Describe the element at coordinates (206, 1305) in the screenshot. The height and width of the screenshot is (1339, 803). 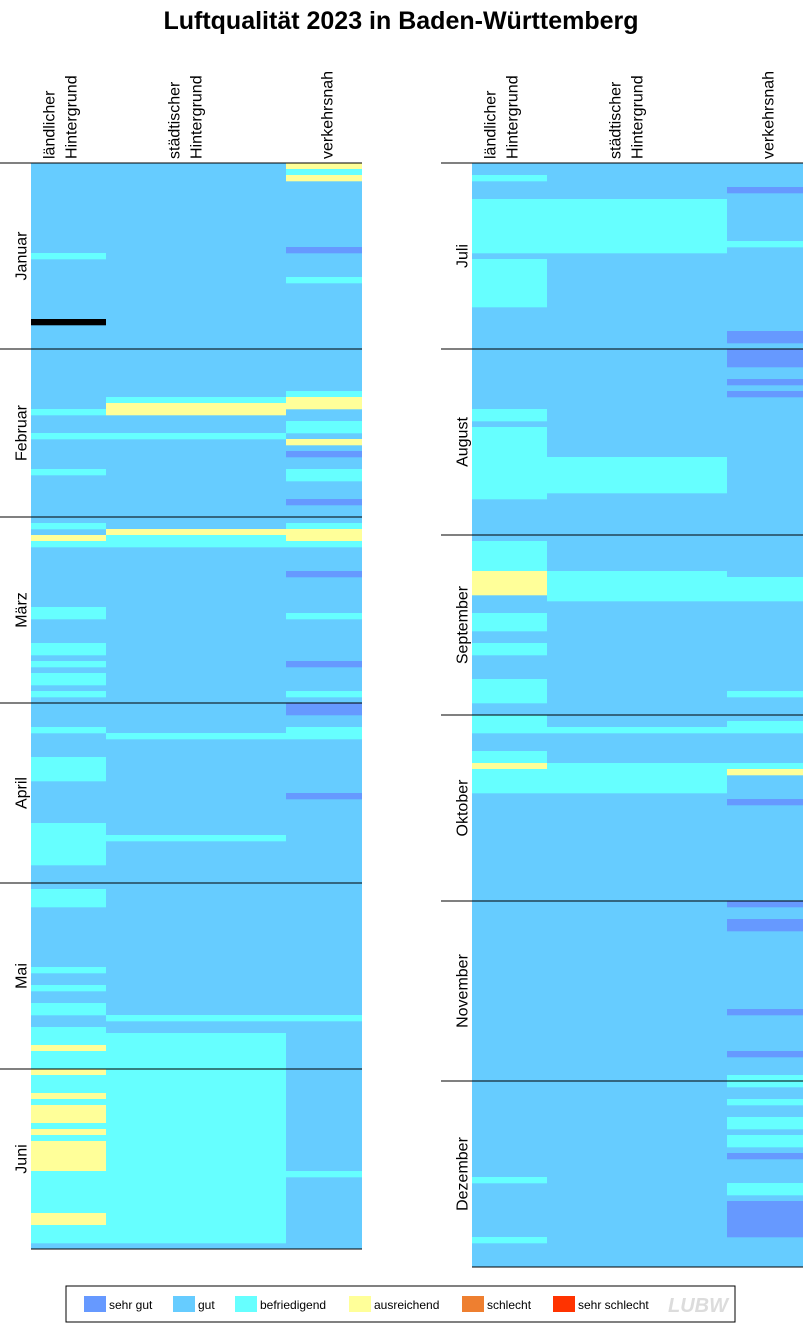
I see `legend-label: gut` at that location.